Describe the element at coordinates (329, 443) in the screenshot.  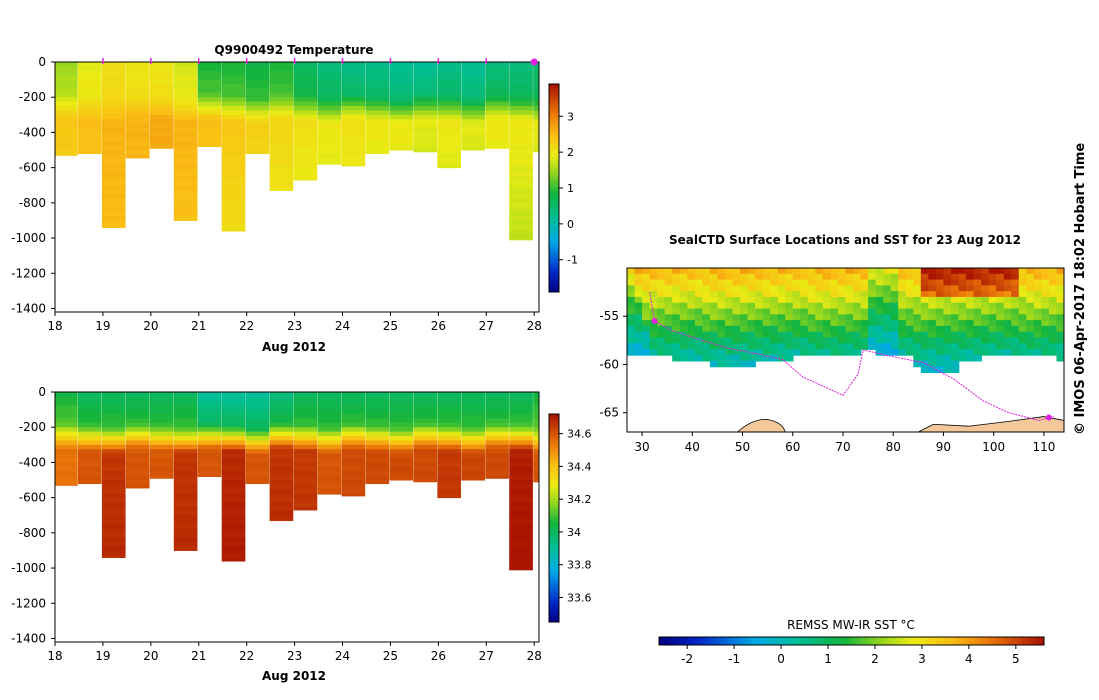
I see `profile-column` at that location.